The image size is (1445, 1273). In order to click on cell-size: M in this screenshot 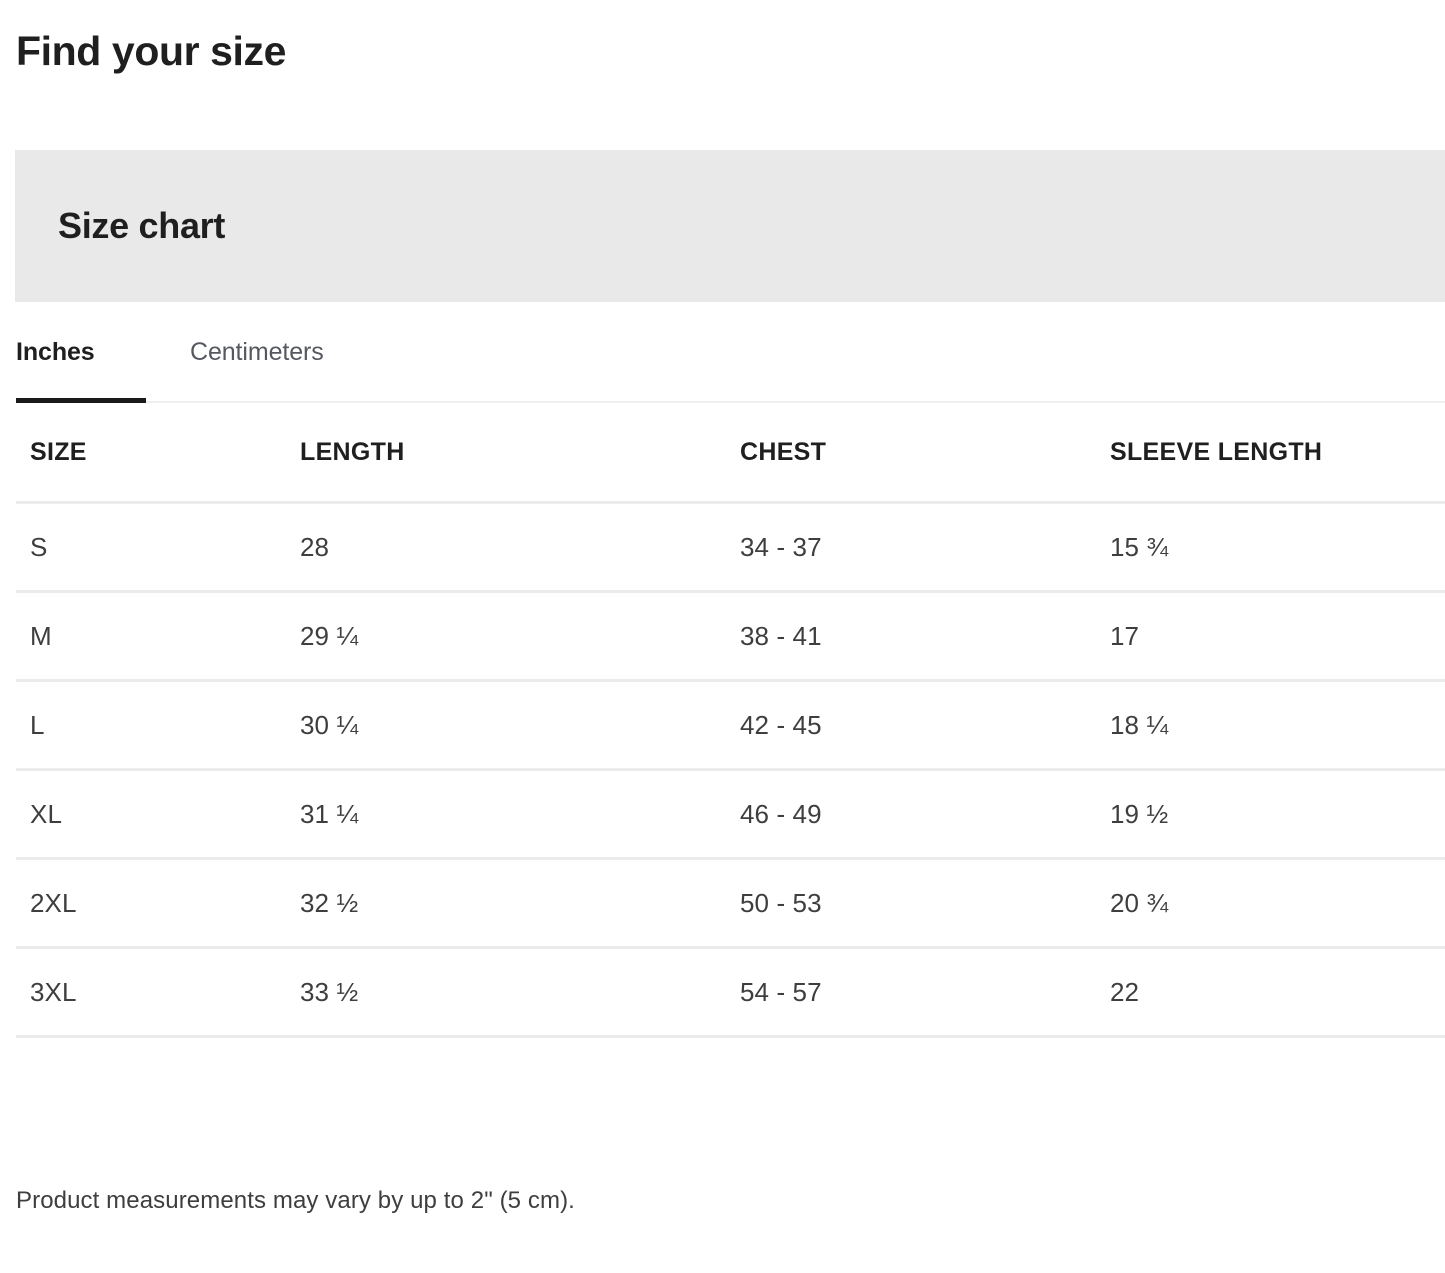, I will do `click(151, 636)`.